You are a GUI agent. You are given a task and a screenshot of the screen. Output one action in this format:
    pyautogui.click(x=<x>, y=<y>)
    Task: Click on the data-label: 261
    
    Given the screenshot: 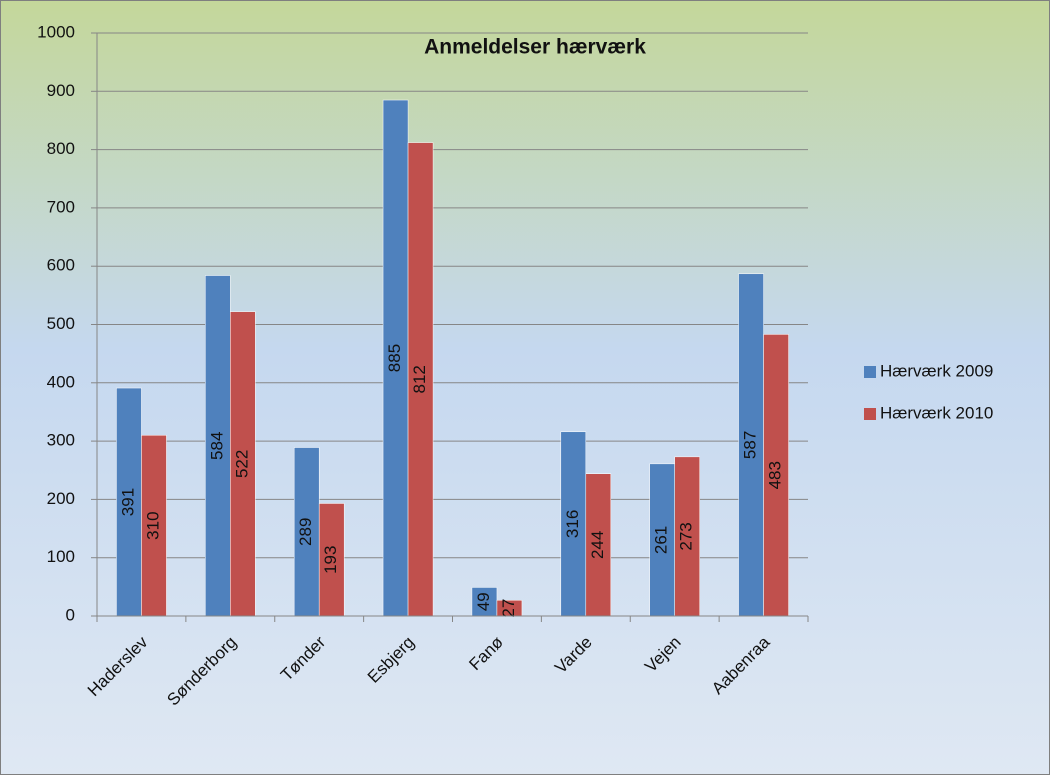 What is the action you would take?
    pyautogui.click(x=661, y=540)
    